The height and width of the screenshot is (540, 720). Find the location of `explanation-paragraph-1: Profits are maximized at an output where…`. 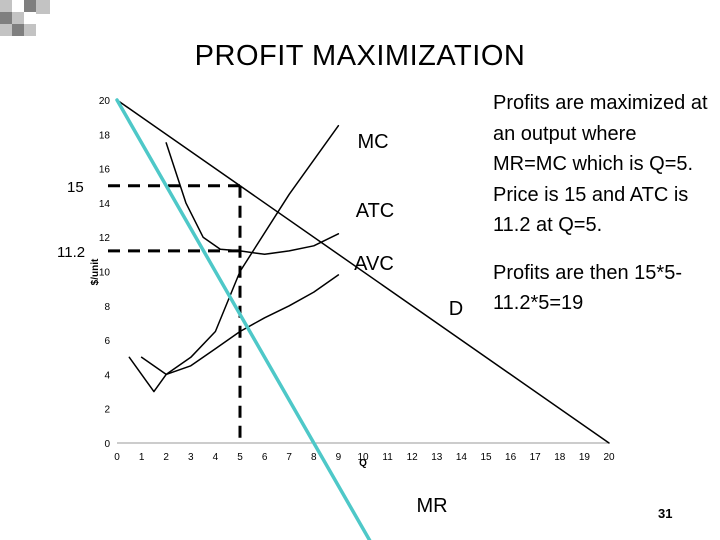

explanation-paragraph-1: Profits are maximized at an output where… is located at coordinates (600, 164).